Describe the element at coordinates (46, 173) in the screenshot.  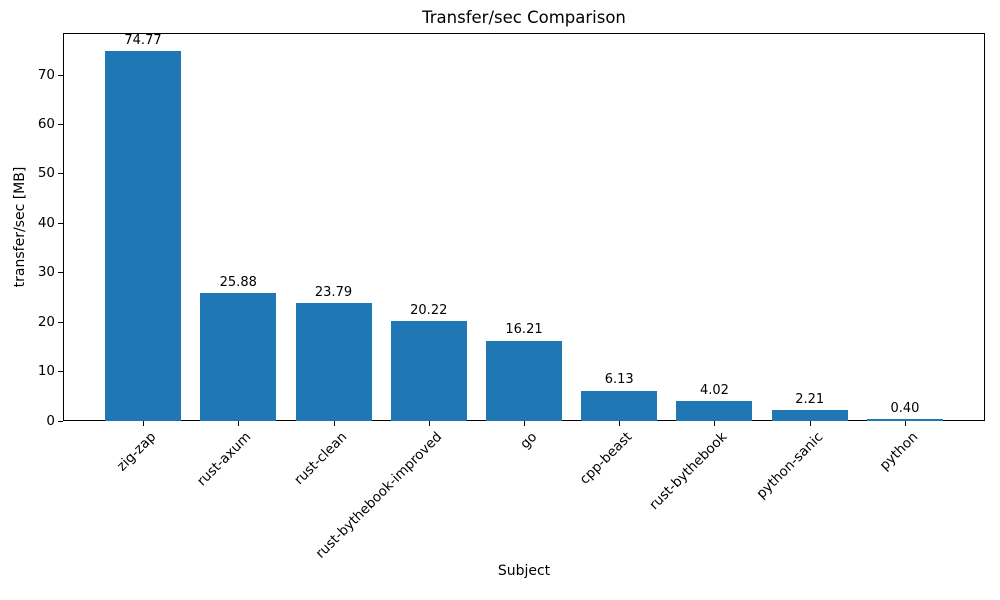
I see `y-tick-label: 50` at that location.